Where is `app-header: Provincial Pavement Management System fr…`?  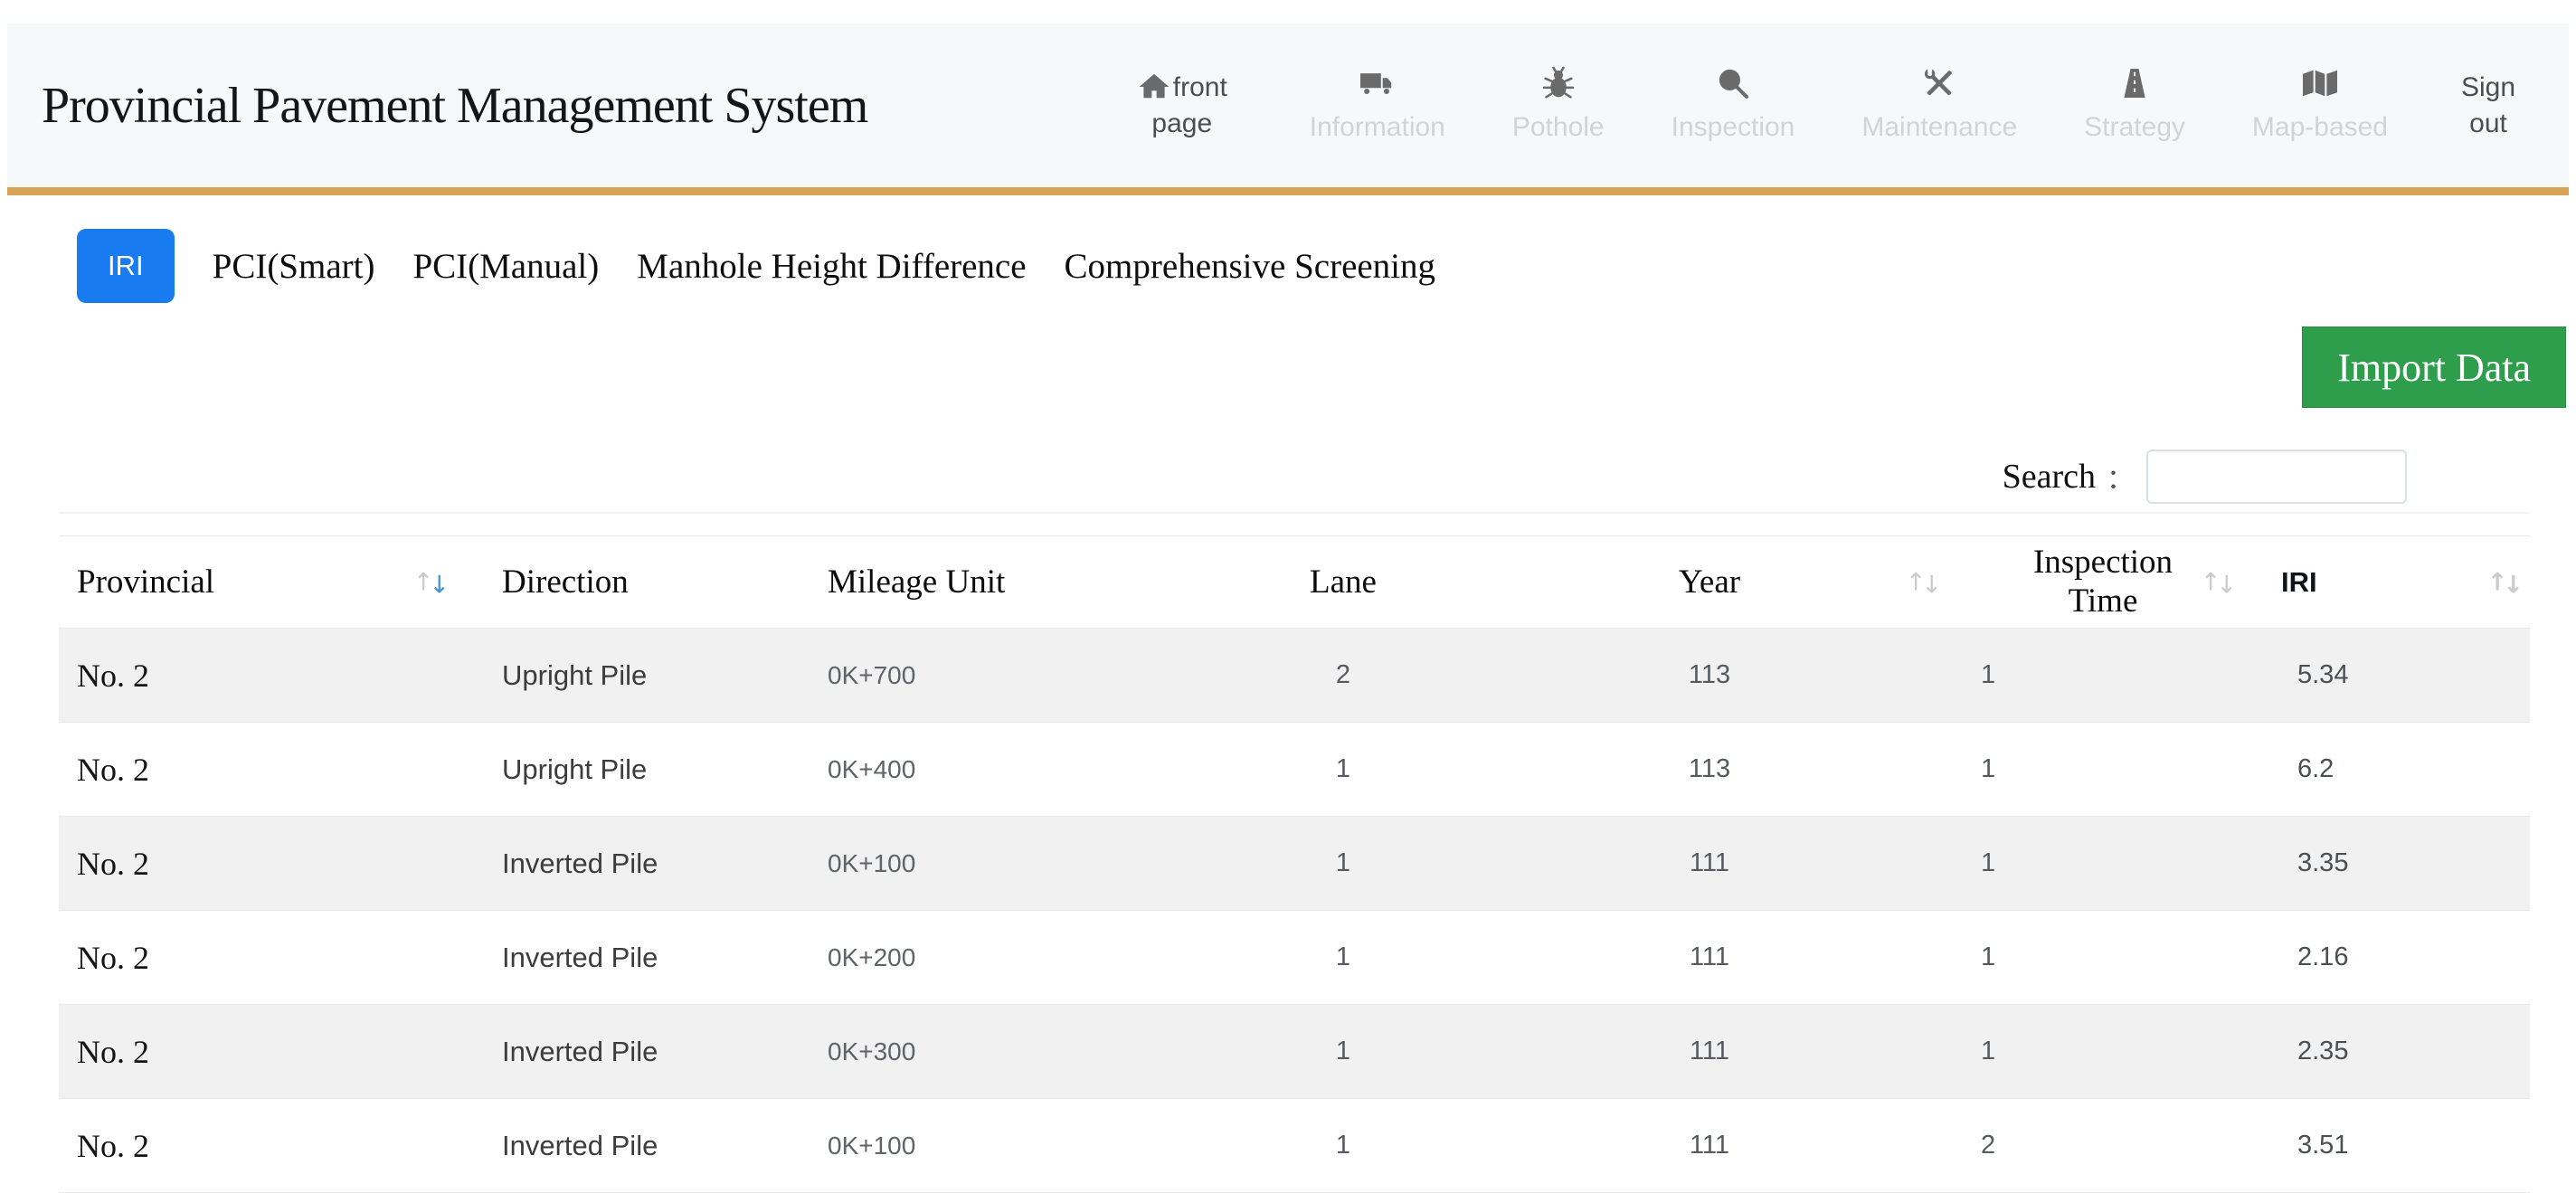
app-header: Provincial Pavement Management System fr… is located at coordinates (1288, 109).